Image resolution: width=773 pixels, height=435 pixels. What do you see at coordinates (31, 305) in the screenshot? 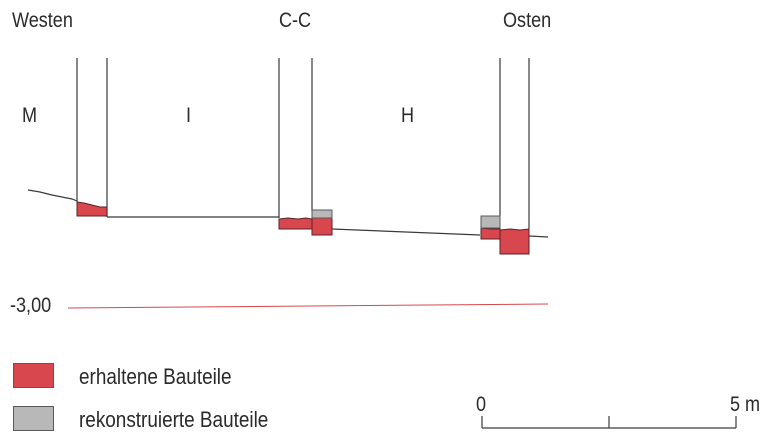
I see `level-label: -3,00` at bounding box center [31, 305].